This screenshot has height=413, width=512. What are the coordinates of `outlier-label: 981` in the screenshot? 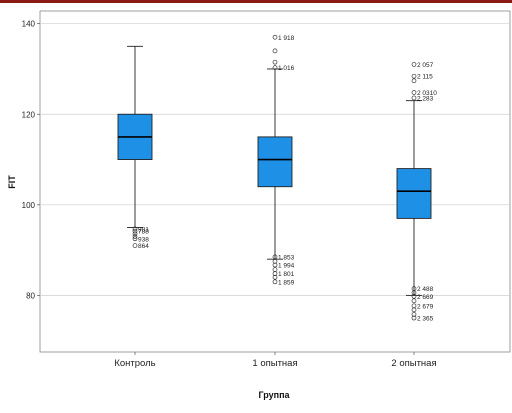 It's located at (143, 229).